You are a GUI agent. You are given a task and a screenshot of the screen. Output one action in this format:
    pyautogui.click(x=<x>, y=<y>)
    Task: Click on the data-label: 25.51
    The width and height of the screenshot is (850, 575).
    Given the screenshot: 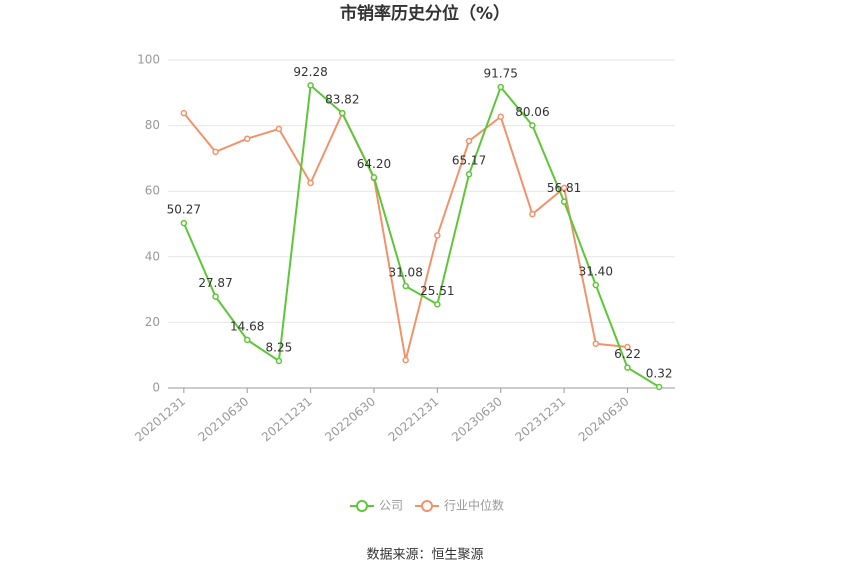 What is the action you would take?
    pyautogui.click(x=437, y=291)
    